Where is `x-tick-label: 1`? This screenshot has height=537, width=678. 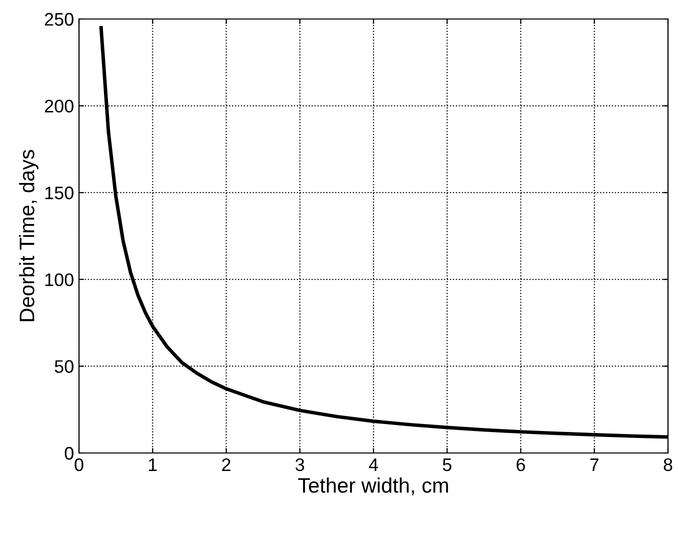 x-tick-label: 1 is located at coordinates (152, 464).